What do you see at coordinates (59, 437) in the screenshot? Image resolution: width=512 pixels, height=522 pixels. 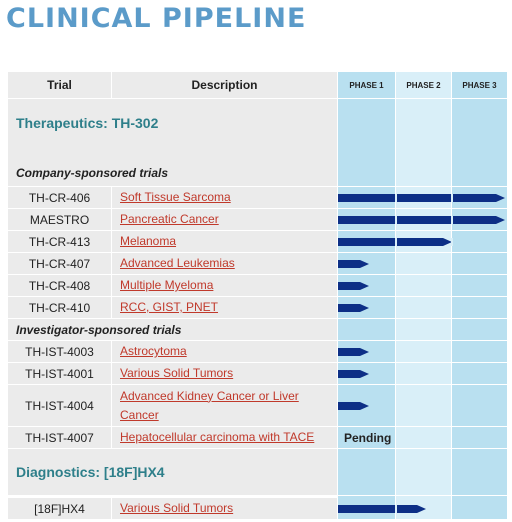 I see `trial-id: TH-IST-4007` at bounding box center [59, 437].